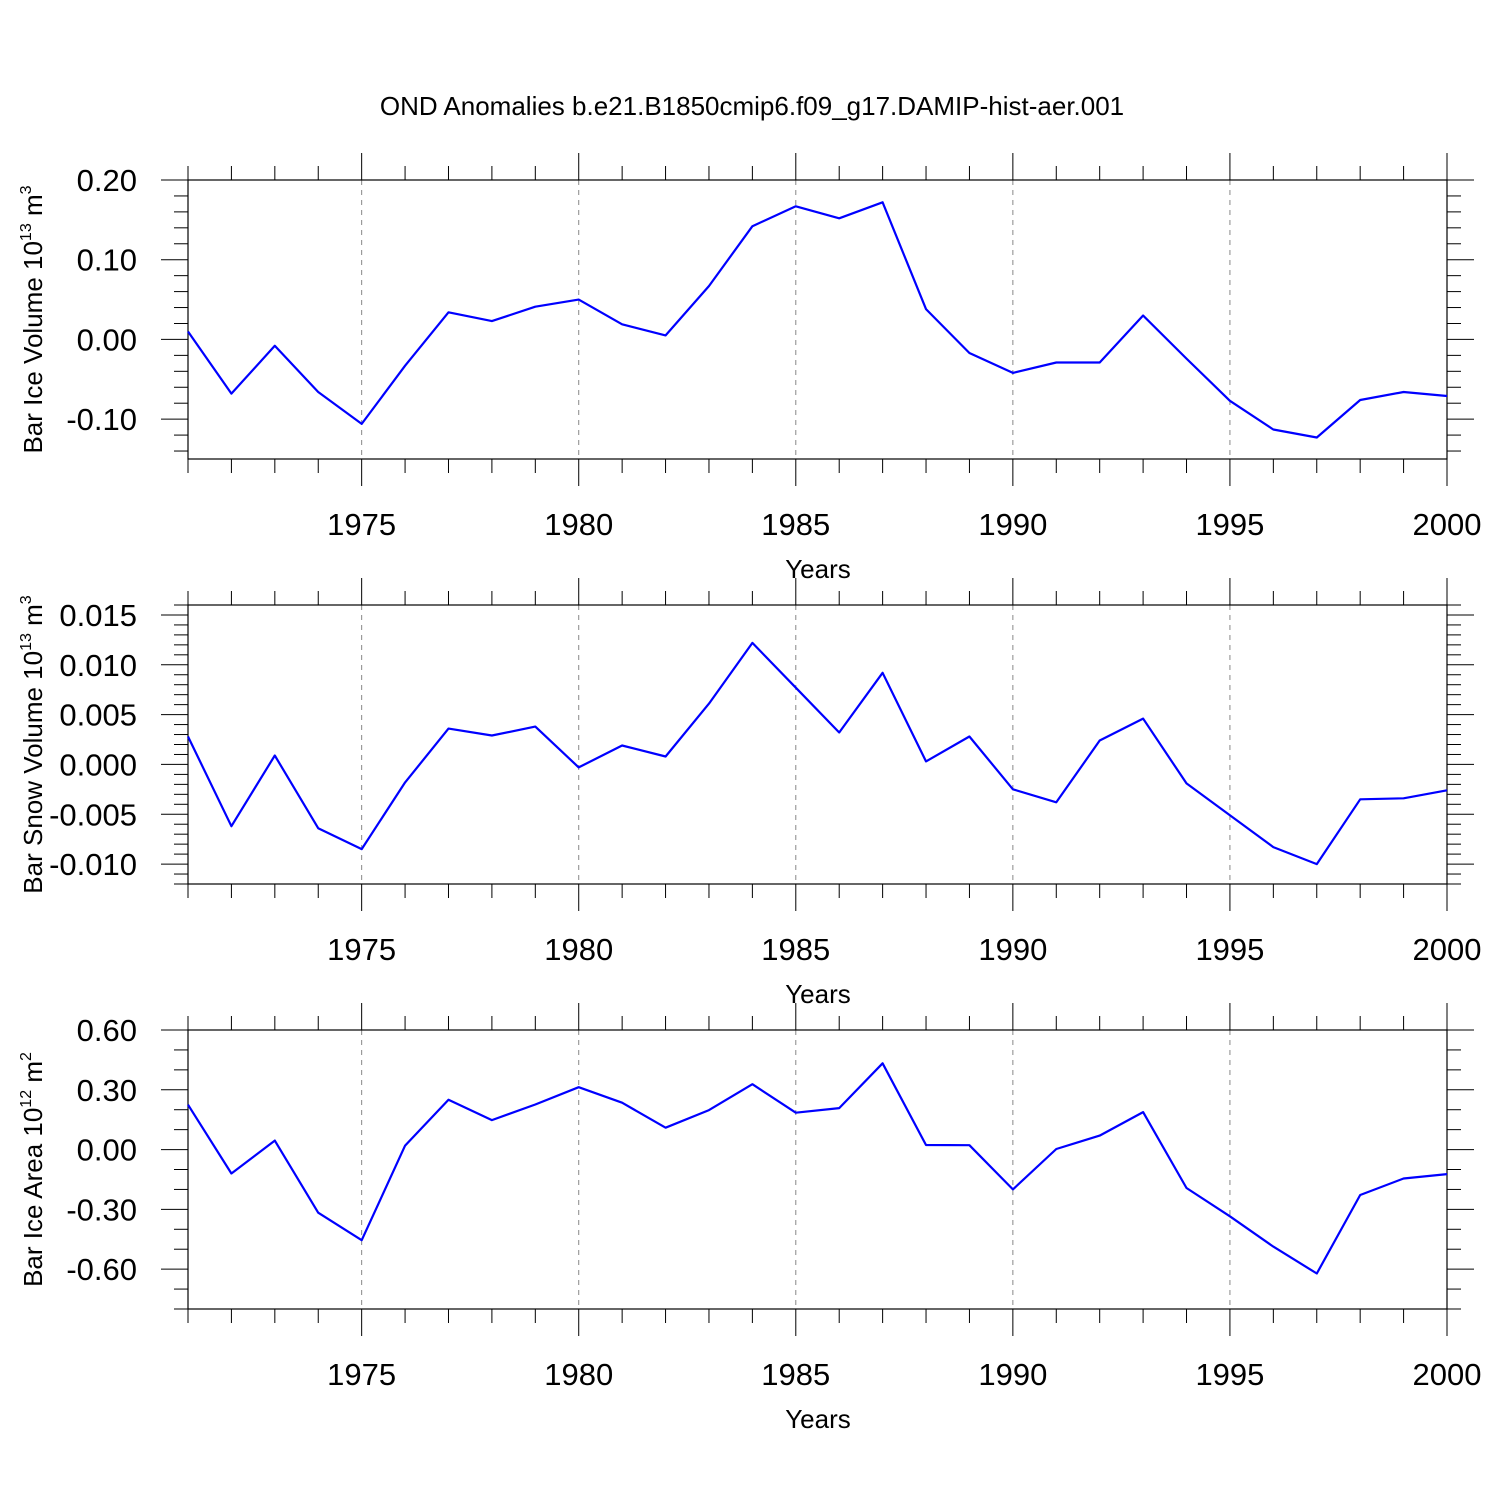 The width and height of the screenshot is (1500, 1500). What do you see at coordinates (107, 1090) in the screenshot?
I see `y-tick-label: 0.30` at bounding box center [107, 1090].